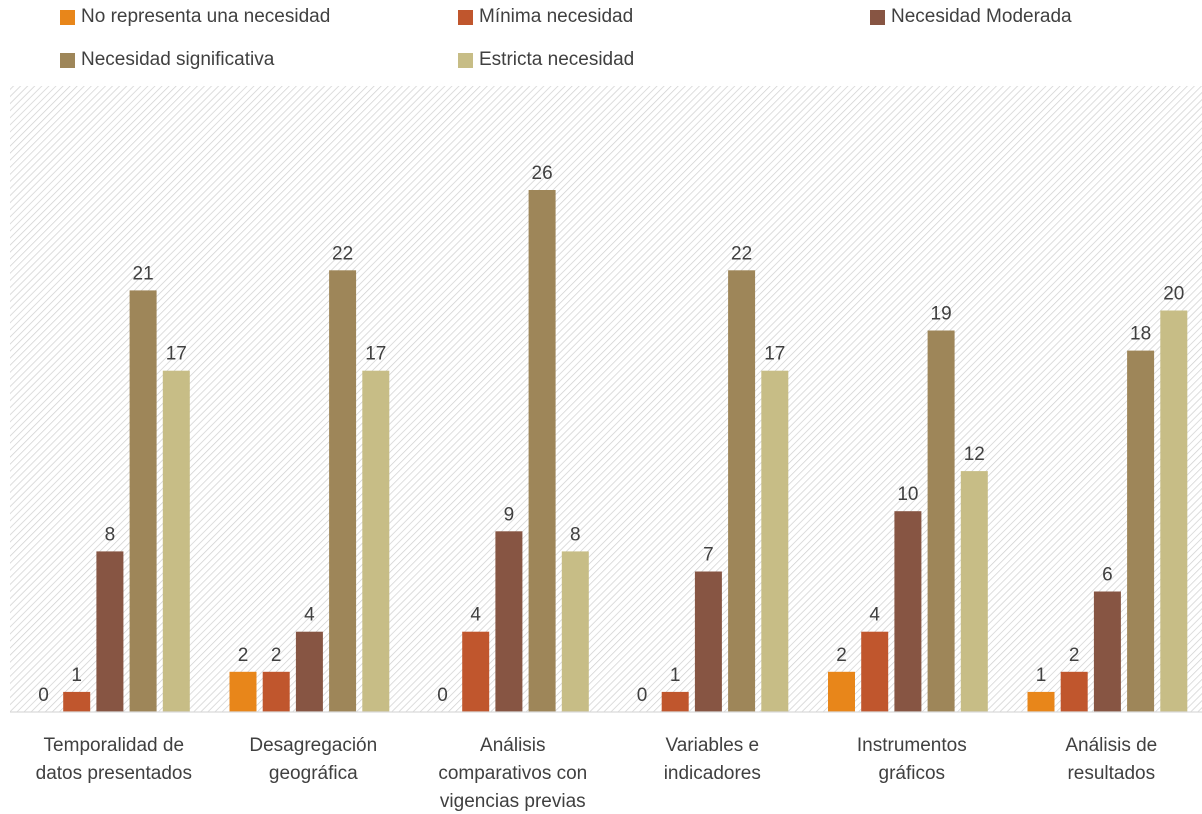 The height and width of the screenshot is (814, 1202). Describe the element at coordinates (143, 273) in the screenshot. I see `data-label: 21` at that location.